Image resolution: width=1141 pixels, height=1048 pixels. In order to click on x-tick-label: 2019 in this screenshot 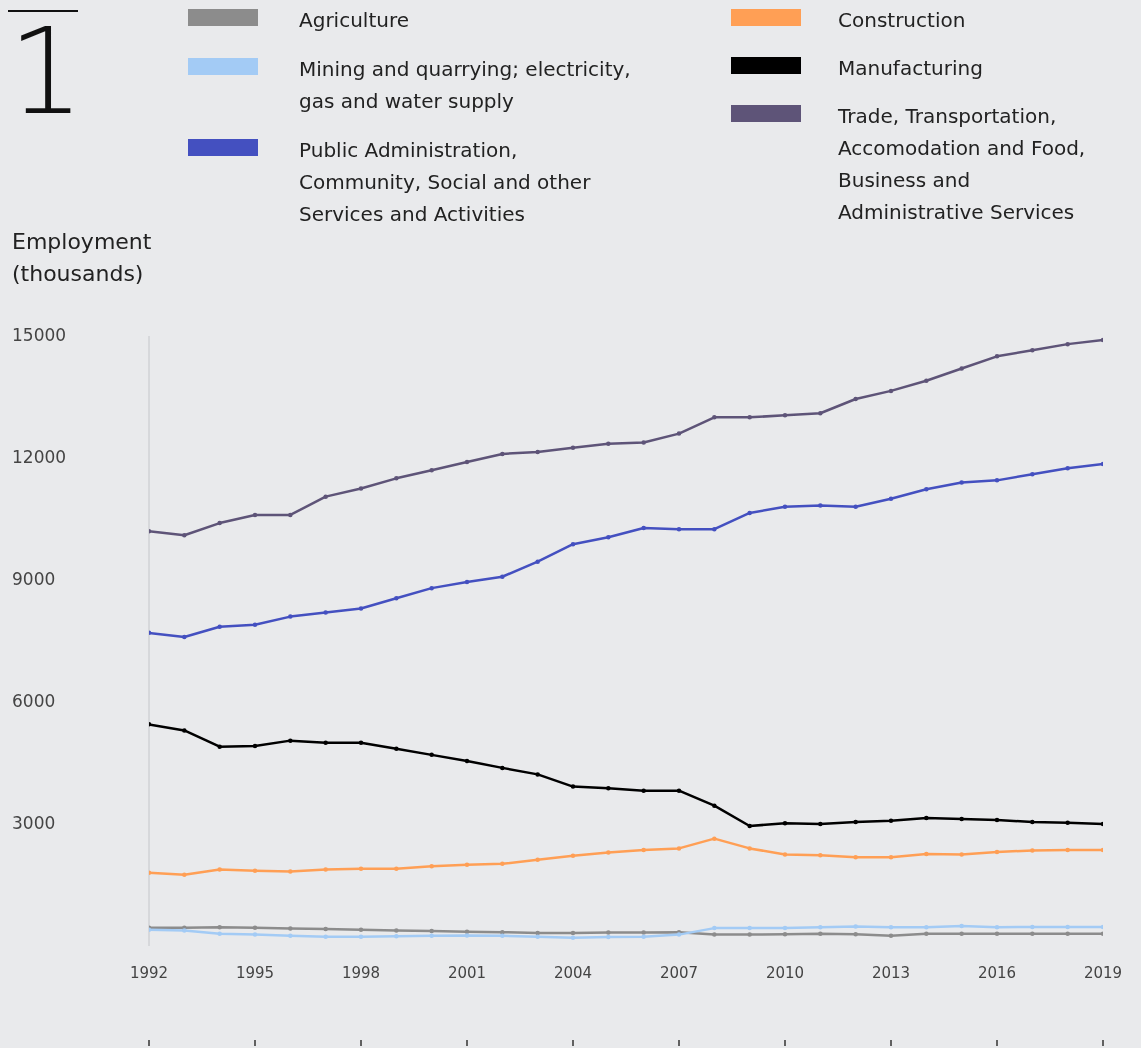, I will do `click(1103, 973)`.